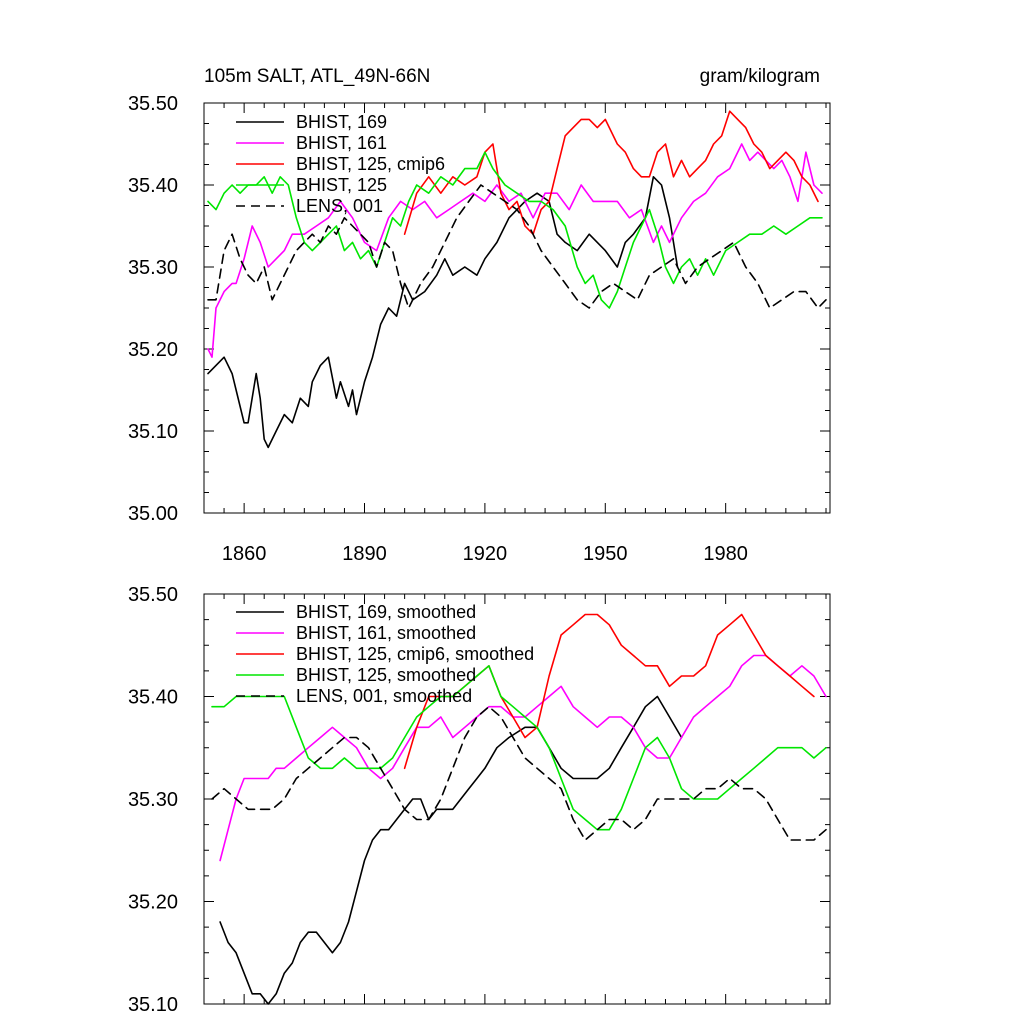 This screenshot has height=1024, width=1024. Describe the element at coordinates (370, 164) in the screenshot. I see `legend-label-3: BHIST, 125, cmip6` at that location.